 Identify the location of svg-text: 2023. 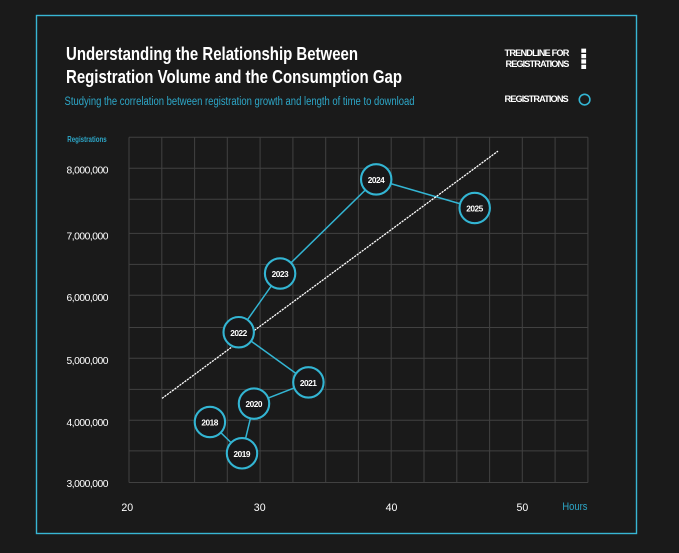
(280, 274).